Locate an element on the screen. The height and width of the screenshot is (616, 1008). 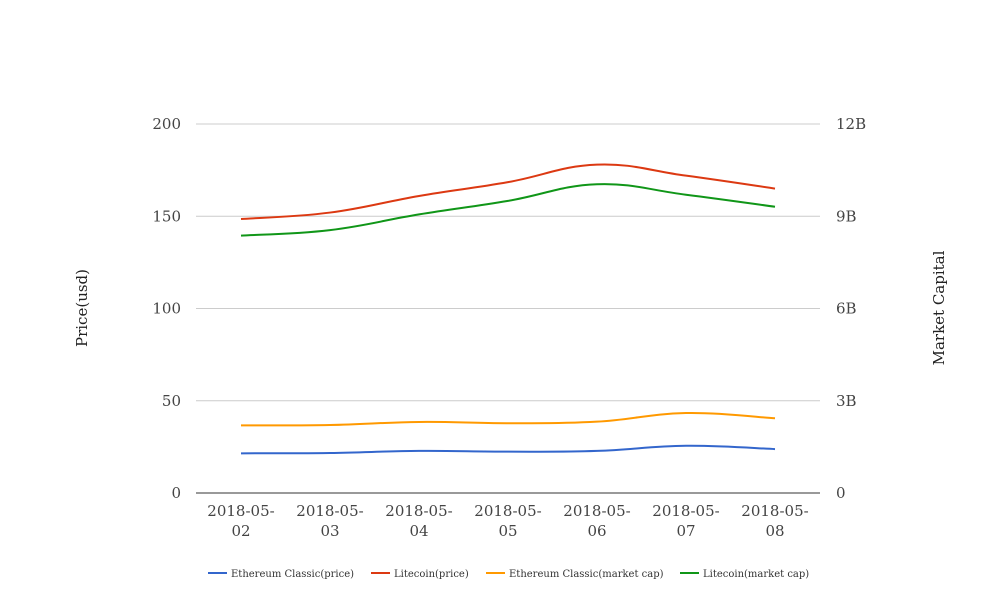
right-axis-ticks: 0 3B 6B 9B 12B is located at coordinates (851, 308).